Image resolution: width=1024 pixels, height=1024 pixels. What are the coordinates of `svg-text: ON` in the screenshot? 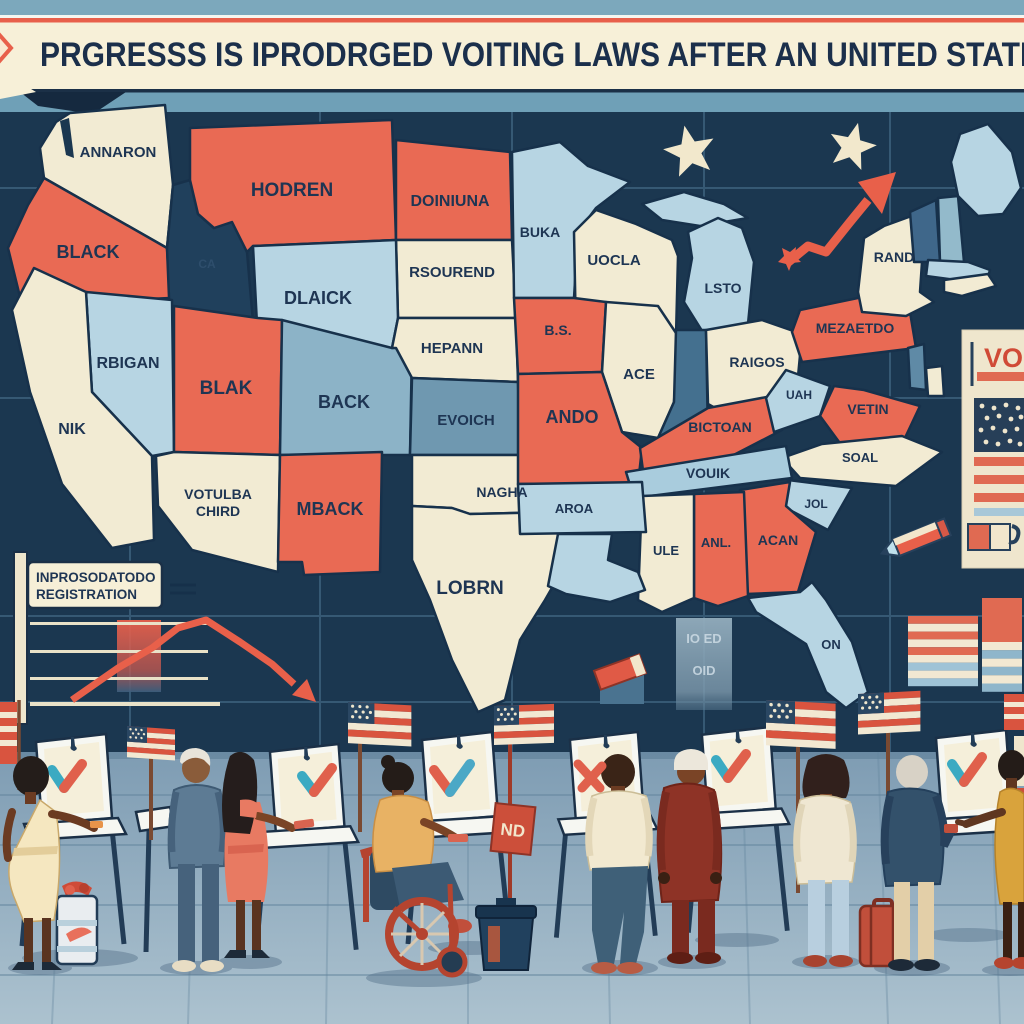 It's located at (831, 644).